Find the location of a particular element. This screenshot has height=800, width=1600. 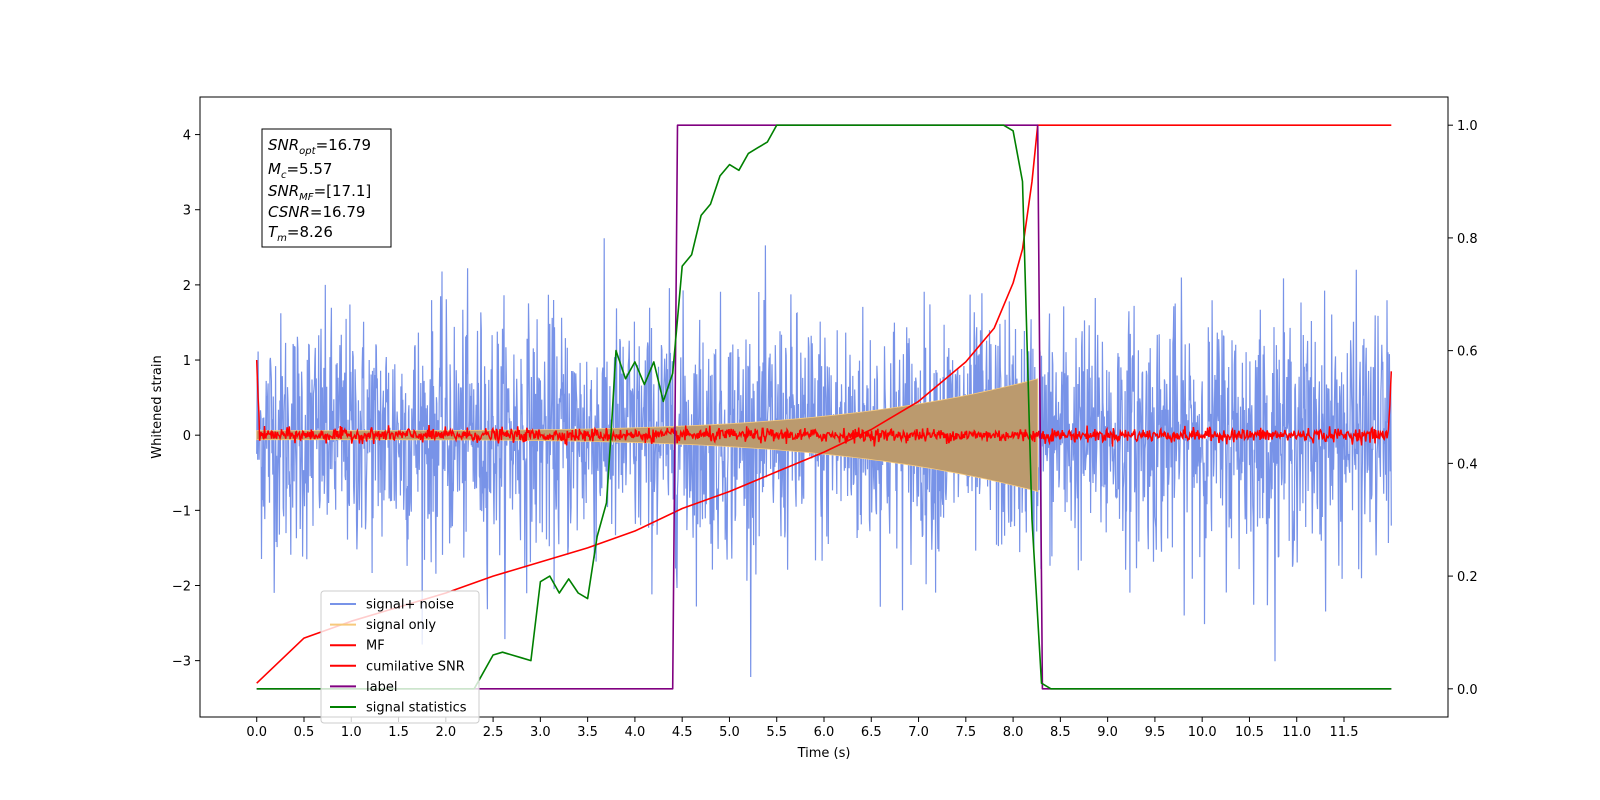

x-tick-label: 9.5 is located at coordinates (1155, 732).